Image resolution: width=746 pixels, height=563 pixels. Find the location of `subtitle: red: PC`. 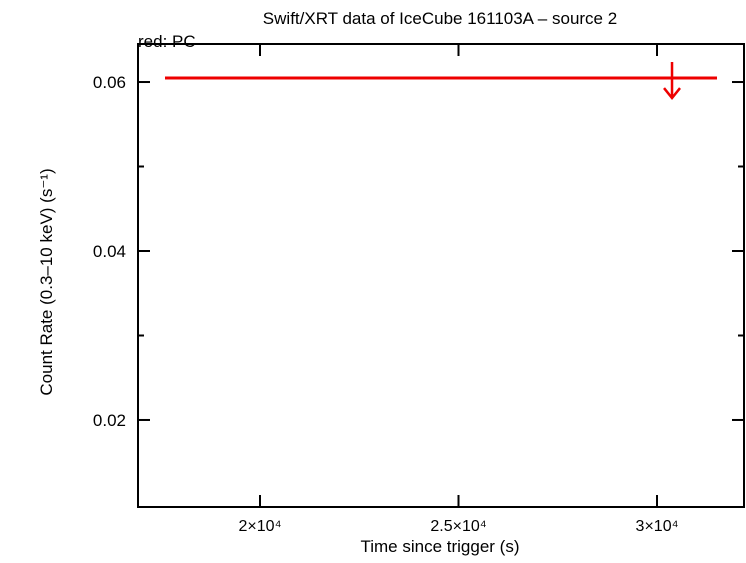

subtitle: red: PC is located at coordinates (167, 41).